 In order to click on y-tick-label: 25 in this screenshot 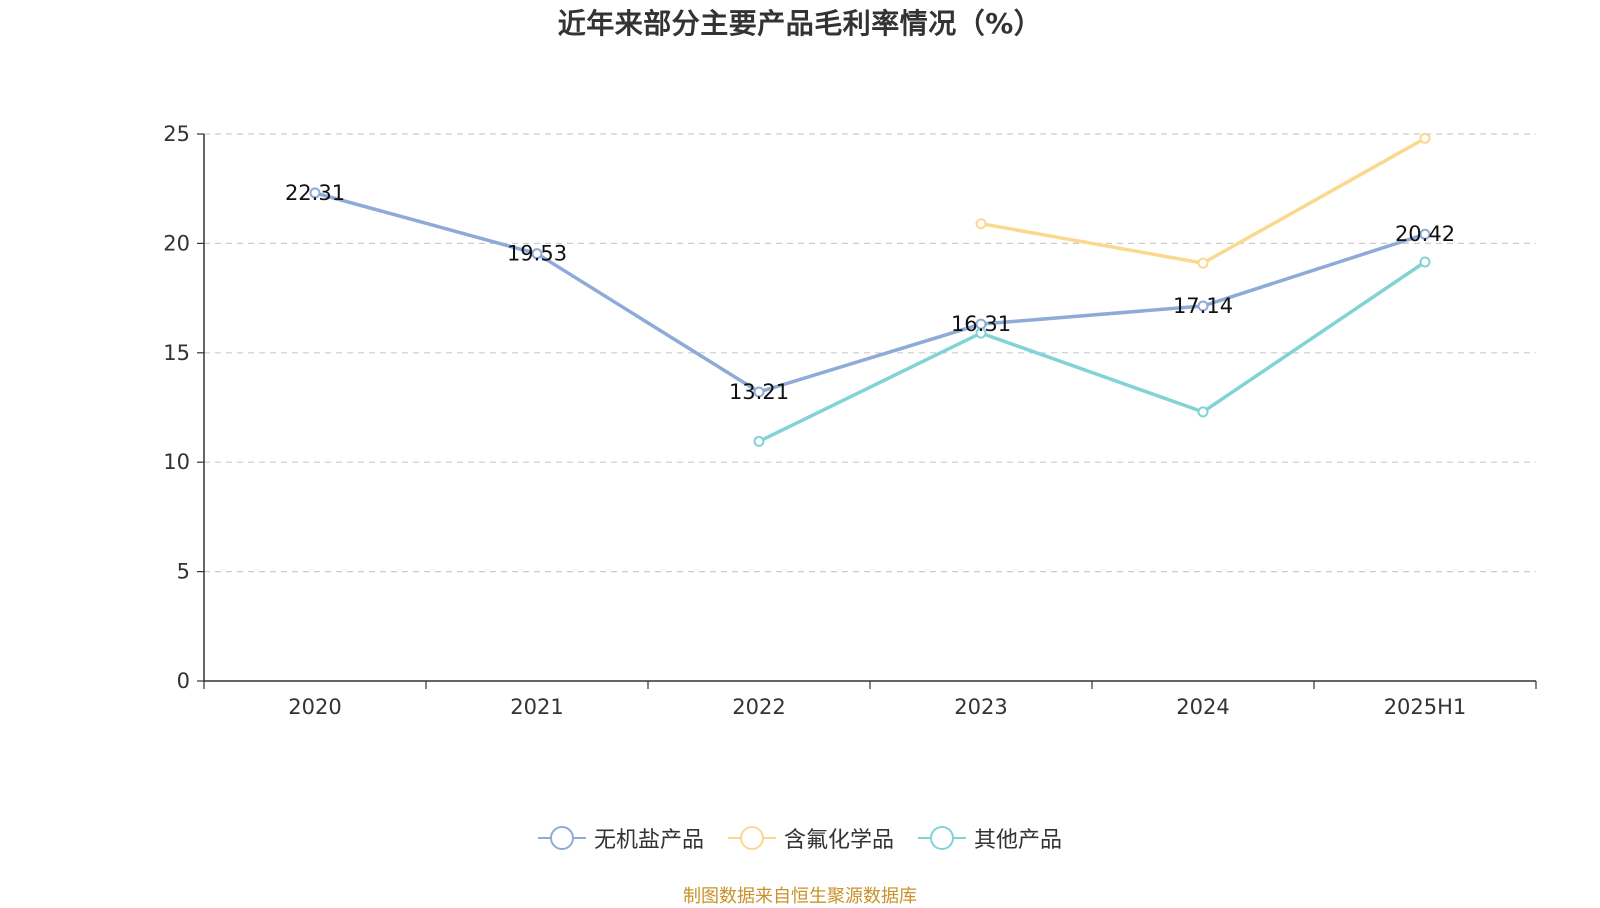, I will do `click(176, 134)`.